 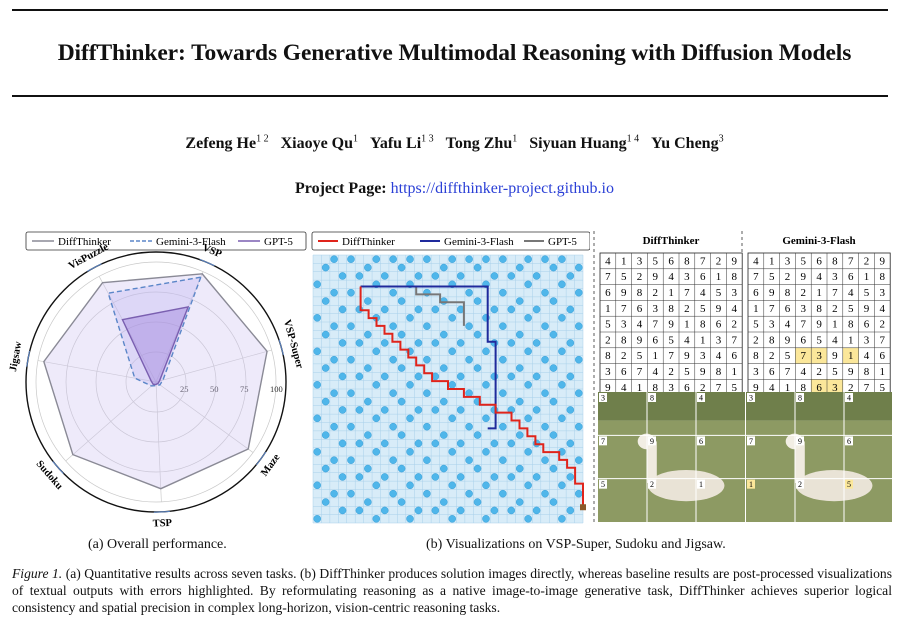 I want to click on author: Zefeng He1 2, so click(x=226, y=143).